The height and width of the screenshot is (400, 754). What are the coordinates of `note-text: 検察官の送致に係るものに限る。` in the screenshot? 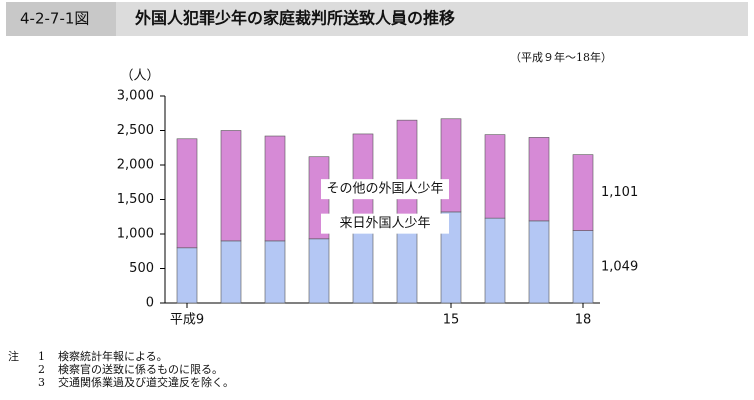 It's located at (140, 369).